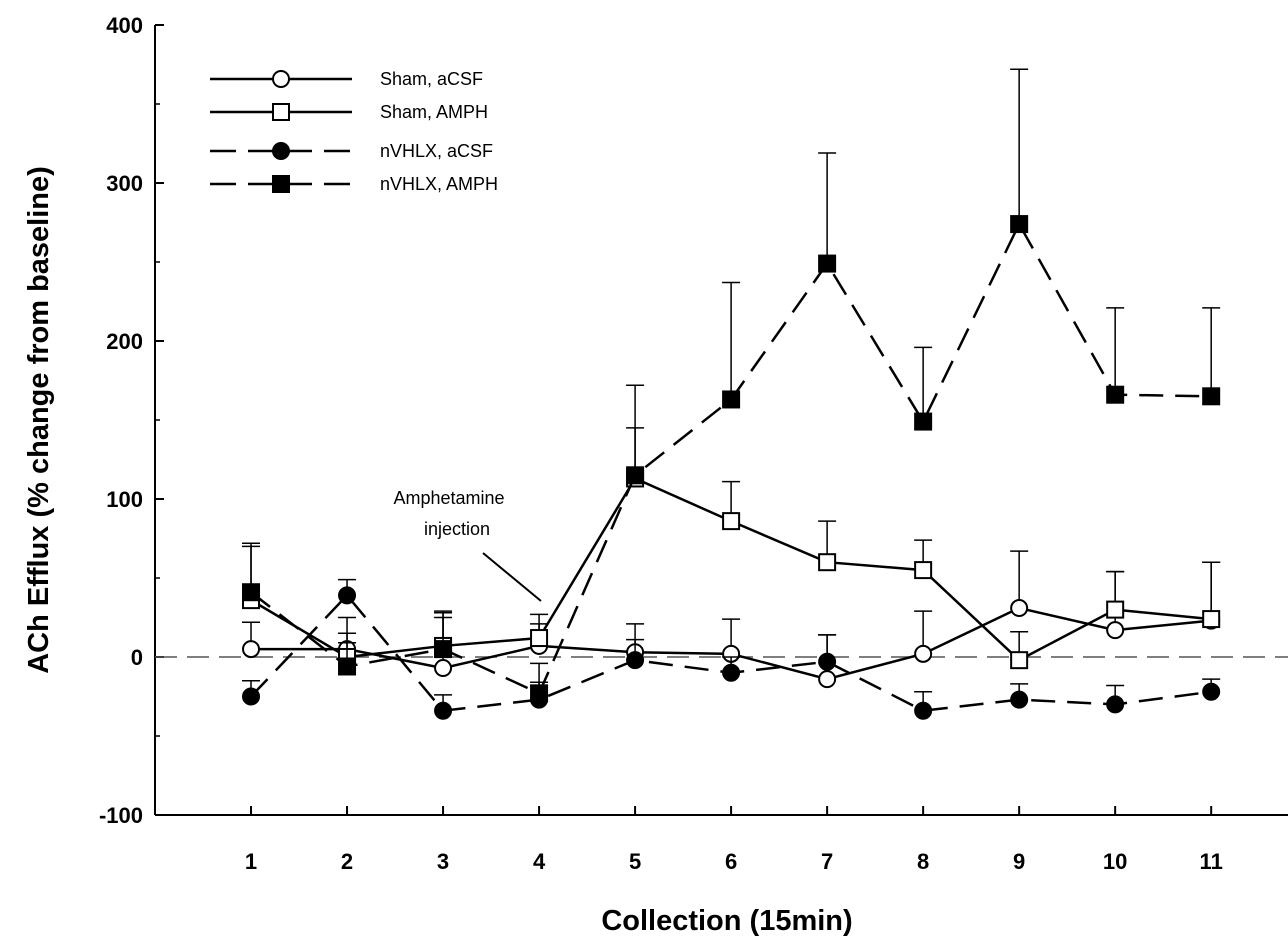 Image resolution: width=1288 pixels, height=950 pixels. Describe the element at coordinates (635, 861) in the screenshot. I see `x-tick-label: 5` at that location.